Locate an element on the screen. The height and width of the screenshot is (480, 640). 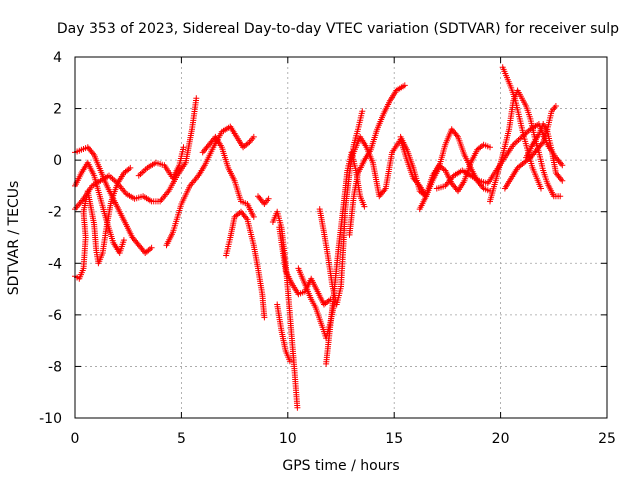
y-tick-label: 0 is located at coordinates (57, 161).